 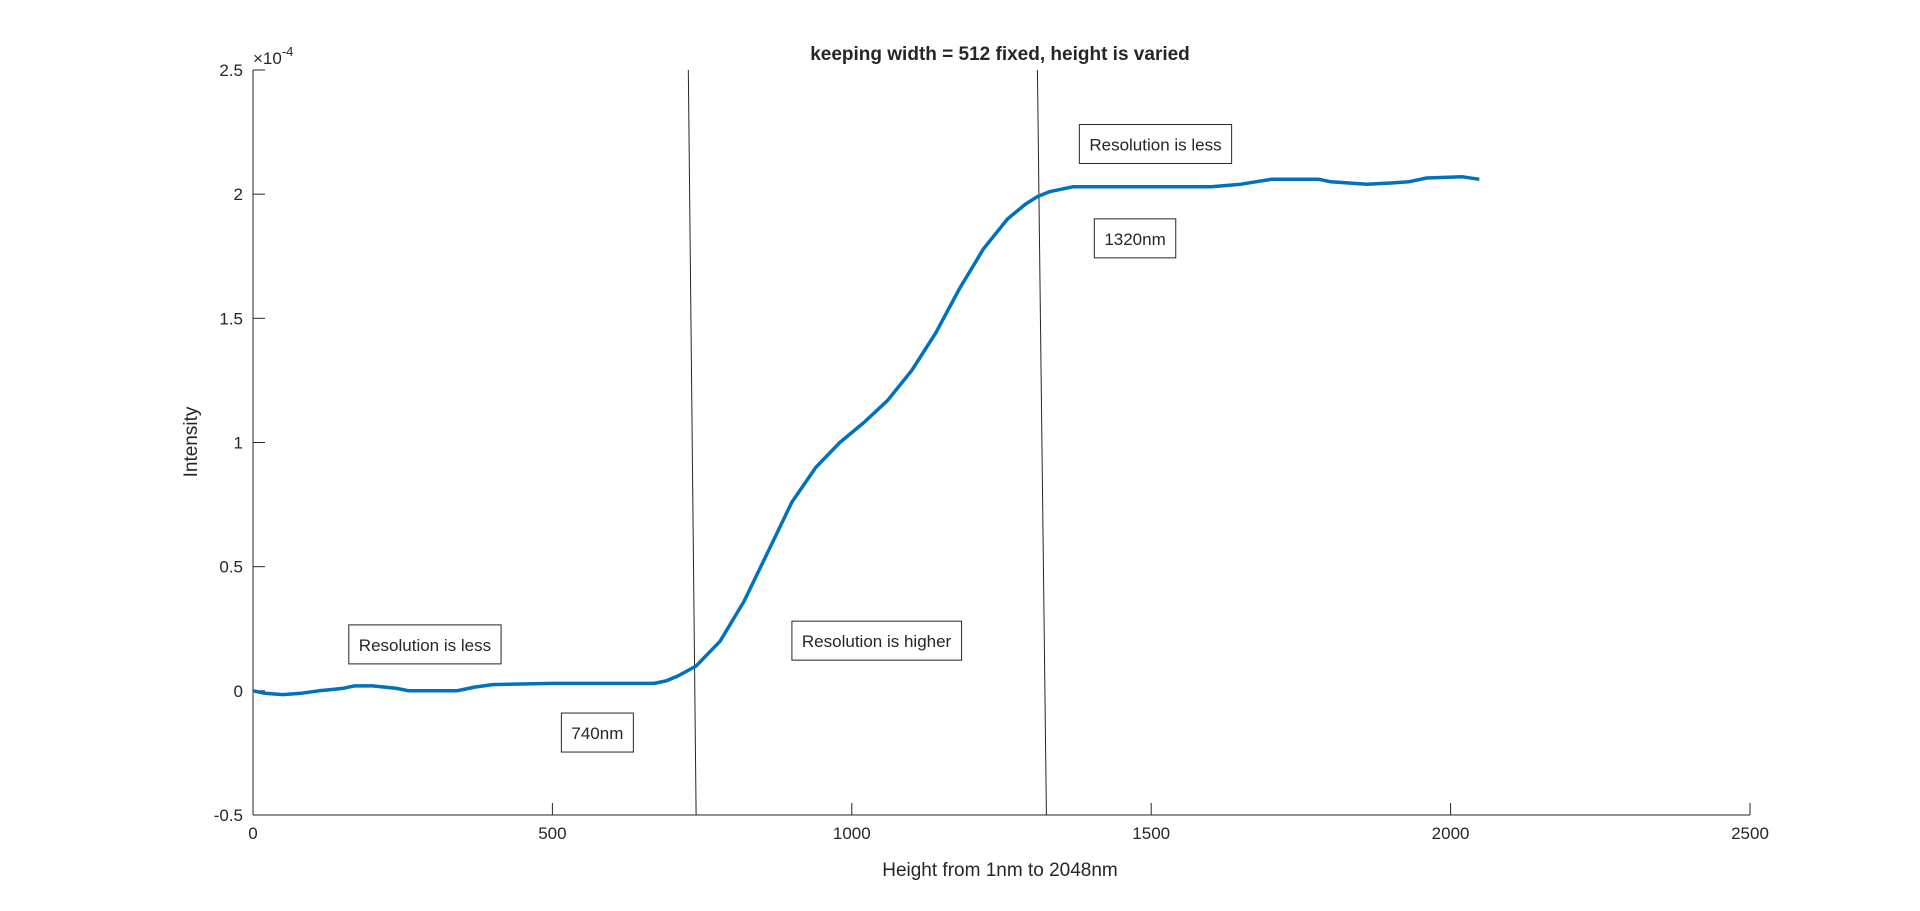 I want to click on x-tick-label: 2500, so click(x=1750, y=833).